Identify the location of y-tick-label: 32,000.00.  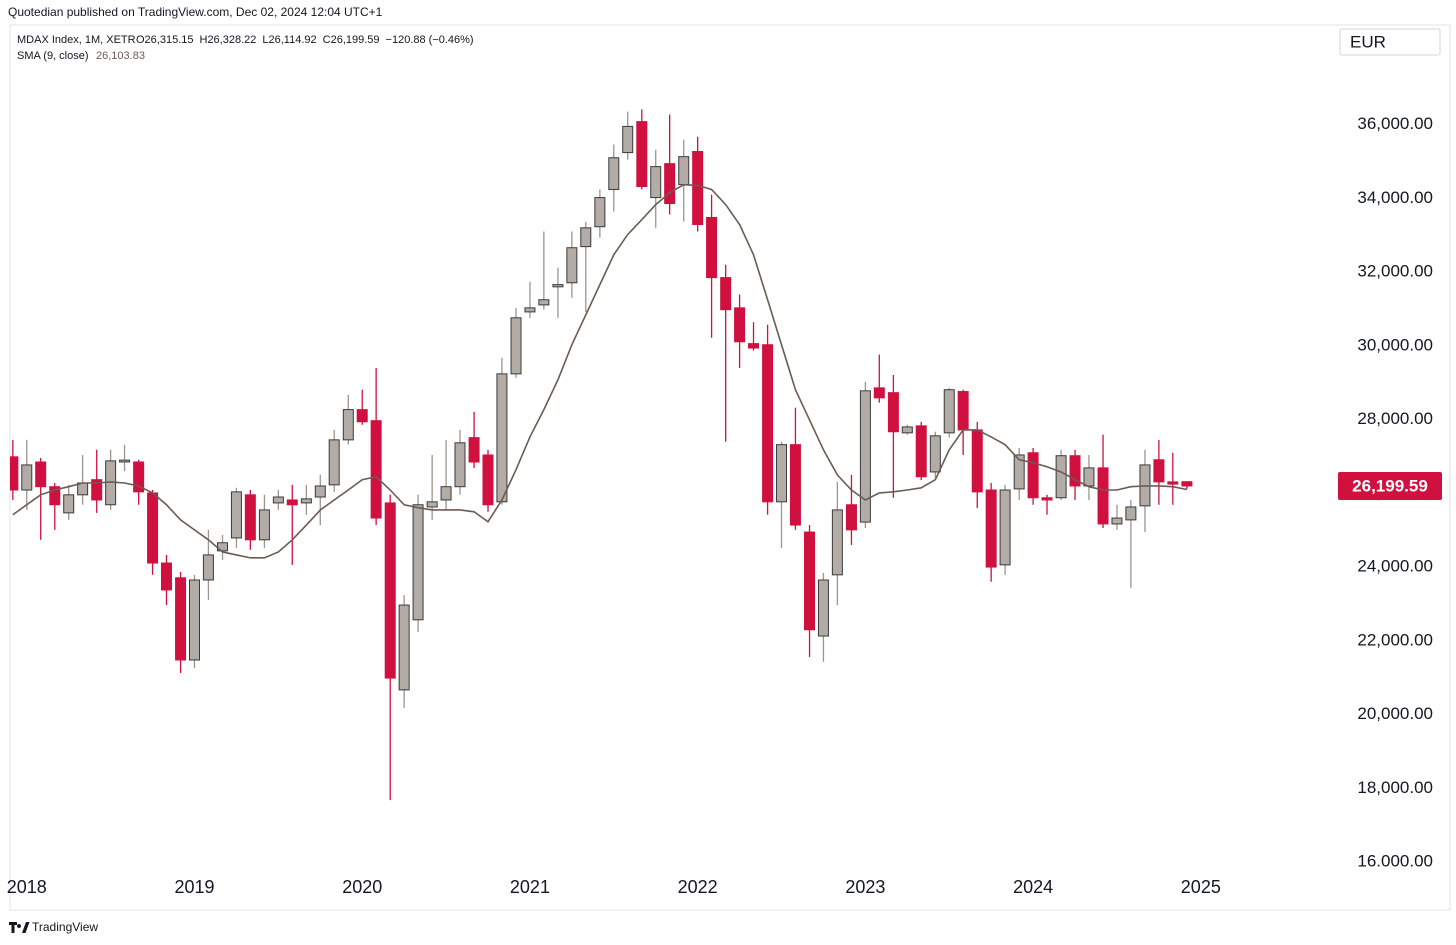
(1395, 271).